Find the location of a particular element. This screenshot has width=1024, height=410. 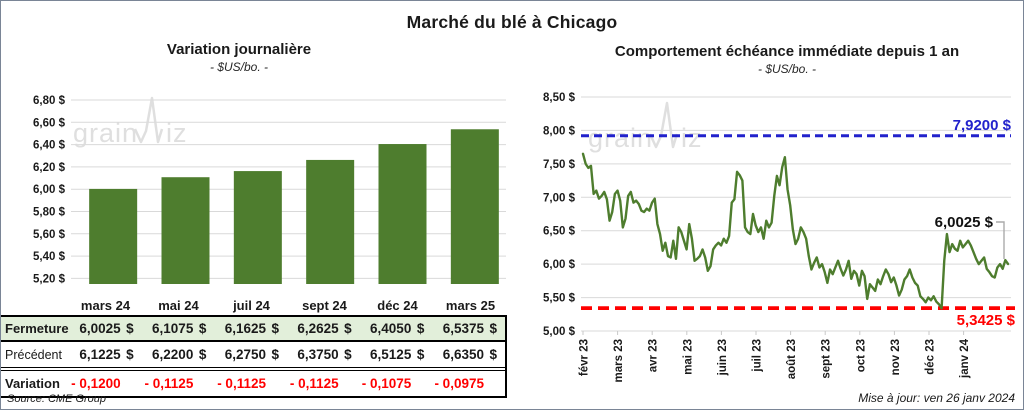

y-tick-label: 5,60 $ is located at coordinates (49, 235).